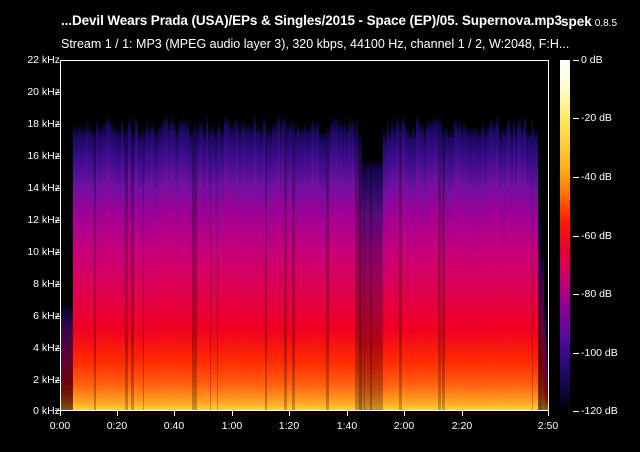 Image resolution: width=640 pixels, height=452 pixels. What do you see at coordinates (599, 411) in the screenshot?
I see `colorbar-label: -120 dB` at bounding box center [599, 411].